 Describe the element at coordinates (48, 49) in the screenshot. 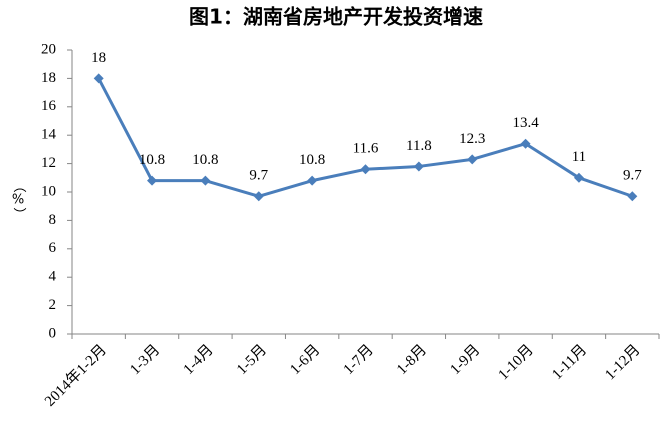

I see `y-tick-label: 20` at that location.